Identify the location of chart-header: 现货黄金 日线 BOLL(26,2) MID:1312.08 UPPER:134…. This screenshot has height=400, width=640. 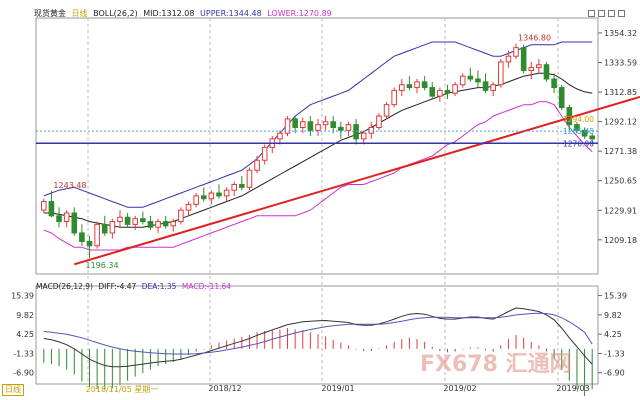
(184, 13).